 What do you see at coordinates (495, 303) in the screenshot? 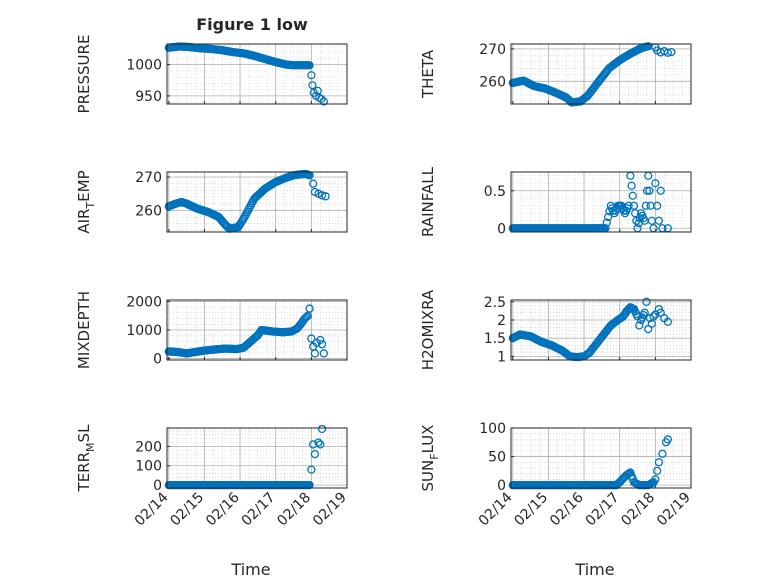
I see `y-tick-label: 2.5` at bounding box center [495, 303].